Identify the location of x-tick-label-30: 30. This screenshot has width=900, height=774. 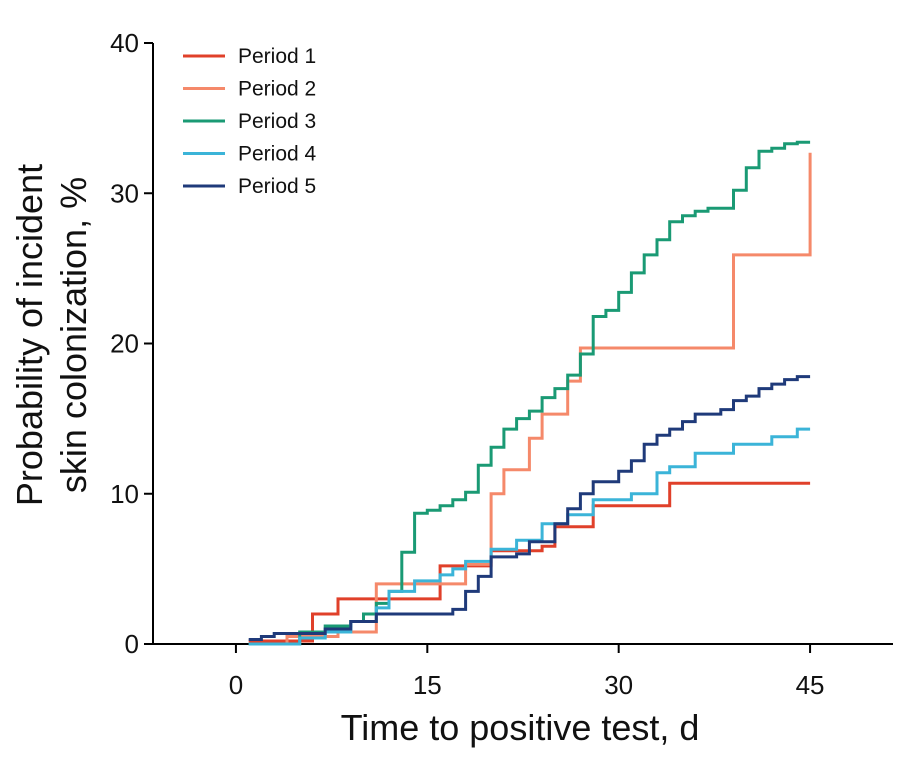
(618, 685).